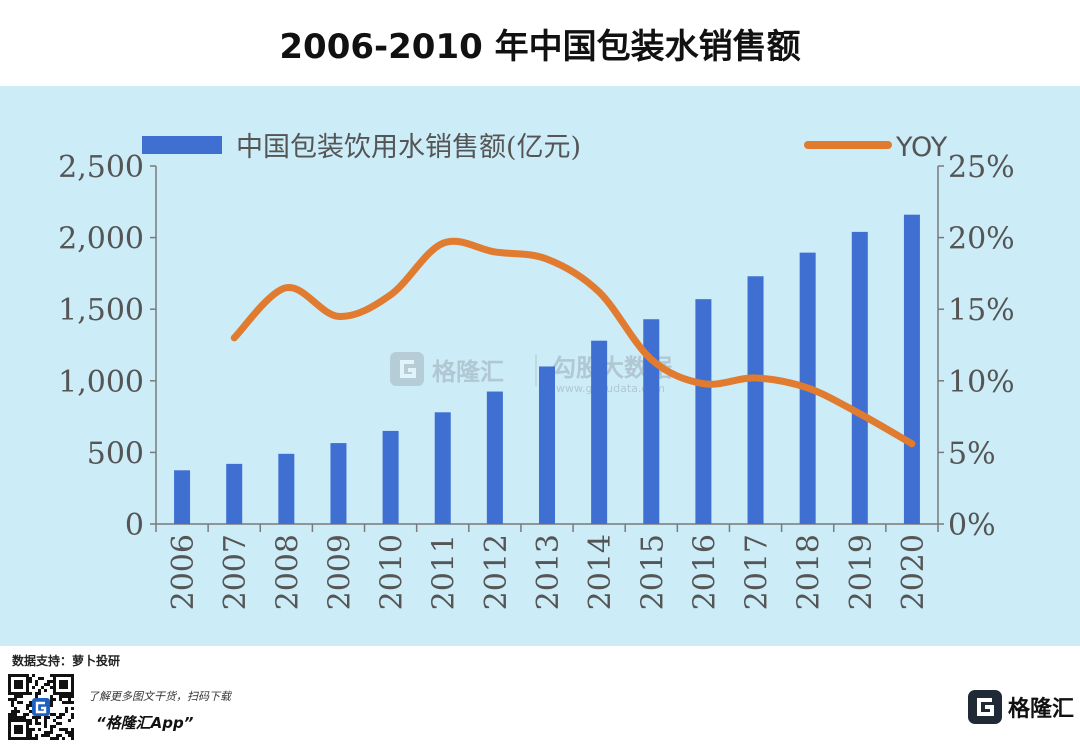  I want to click on promo-text: 了解更多图文干货，扫码下载, so click(159, 696).